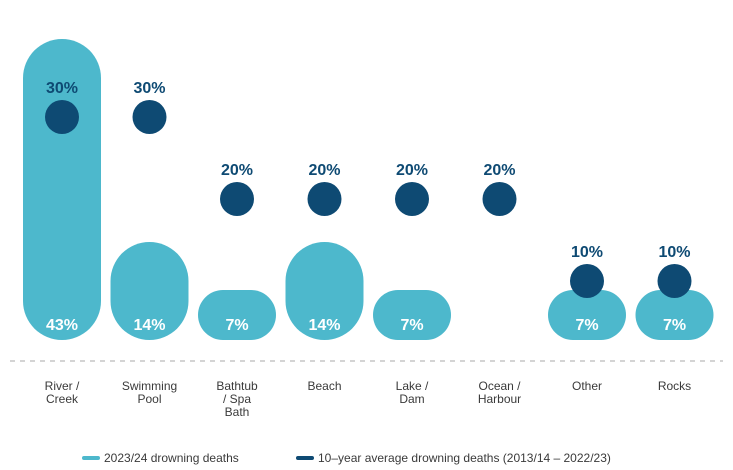 The width and height of the screenshot is (733, 470). I want to click on category-label: Bathtub / Spa Bath, so click(237, 399).